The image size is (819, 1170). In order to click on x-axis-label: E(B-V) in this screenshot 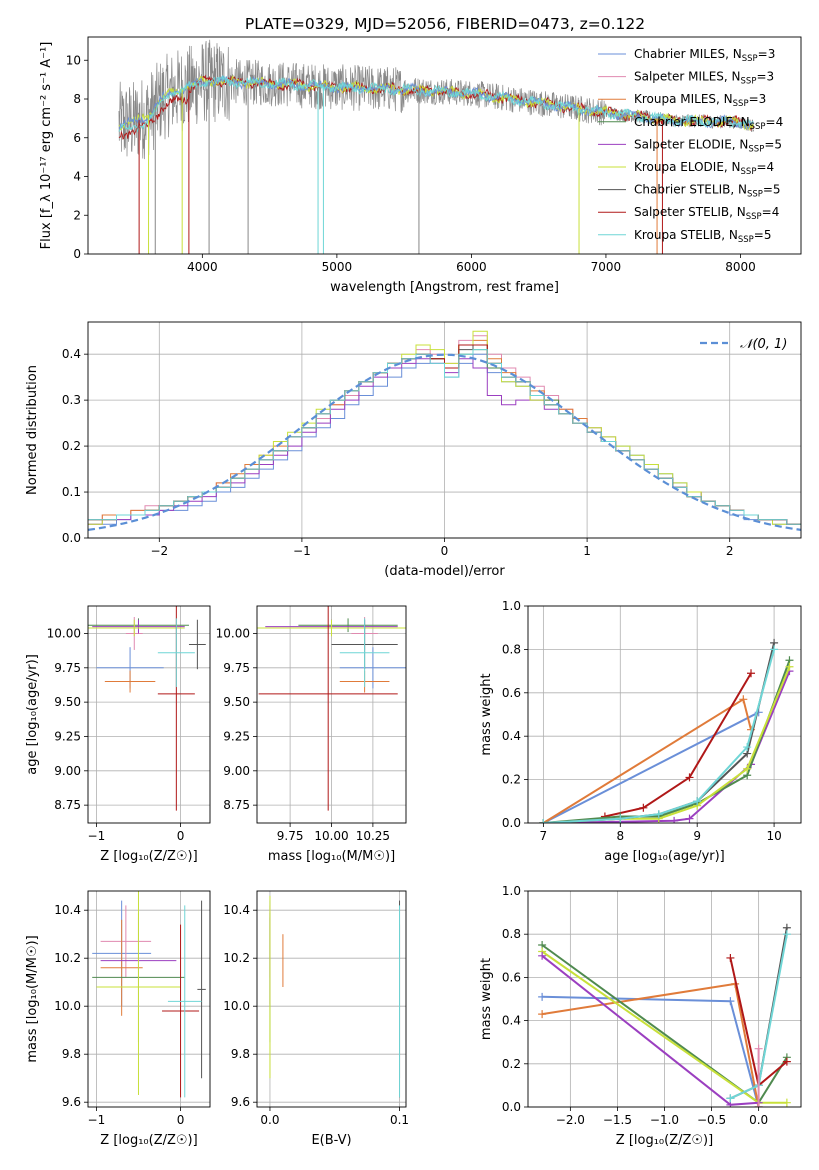, I will do `click(331, 1140)`.